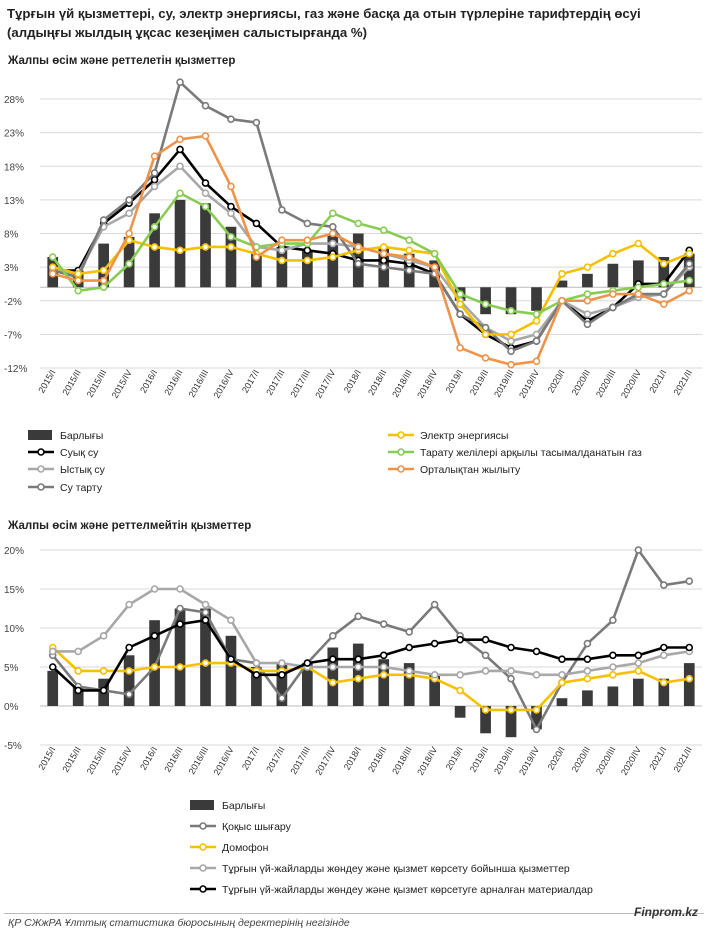 The height and width of the screenshot is (935, 708). Describe the element at coordinates (401, 452) in the screenshot. I see `legend-swatch-marker` at that location.